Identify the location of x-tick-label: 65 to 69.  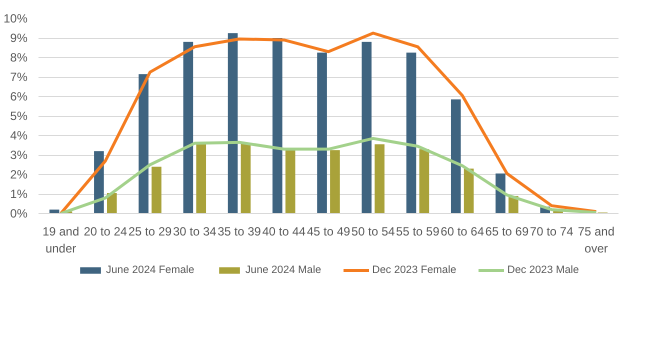
(507, 231).